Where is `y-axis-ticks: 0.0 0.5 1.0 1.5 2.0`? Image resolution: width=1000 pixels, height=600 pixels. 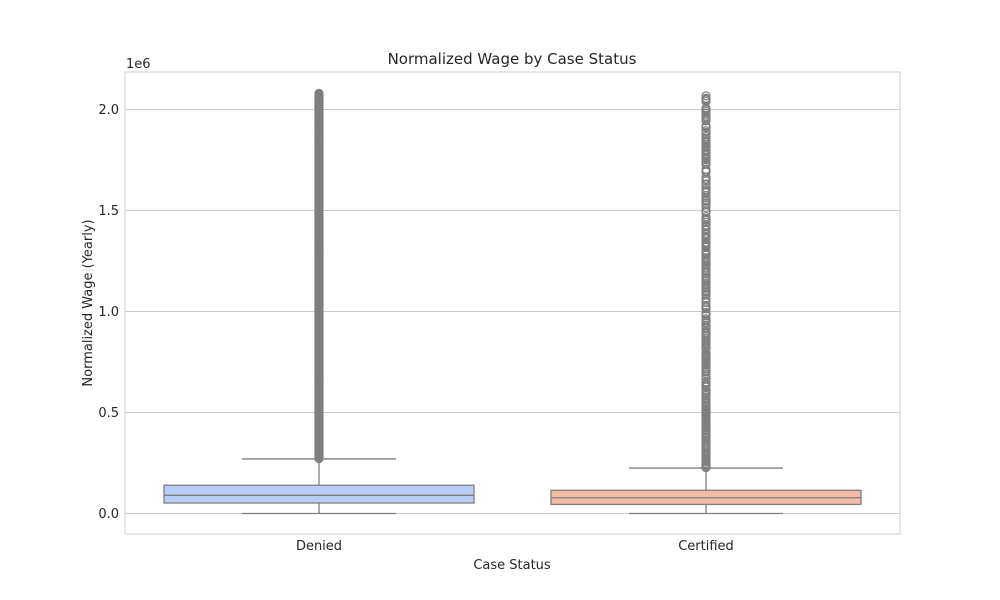
y-axis-ticks: 0.0 0.5 1.0 1.5 2.0 is located at coordinates (108, 312).